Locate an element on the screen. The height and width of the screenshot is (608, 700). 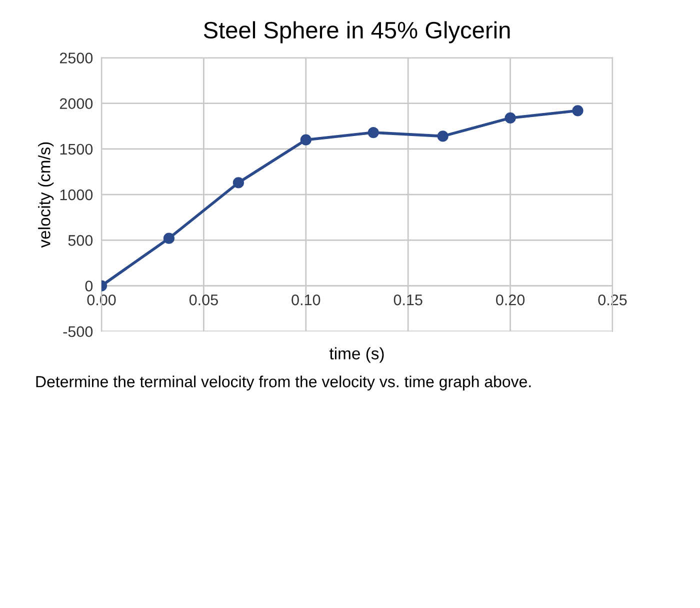
x-tick-label: 0.05 is located at coordinates (203, 300).